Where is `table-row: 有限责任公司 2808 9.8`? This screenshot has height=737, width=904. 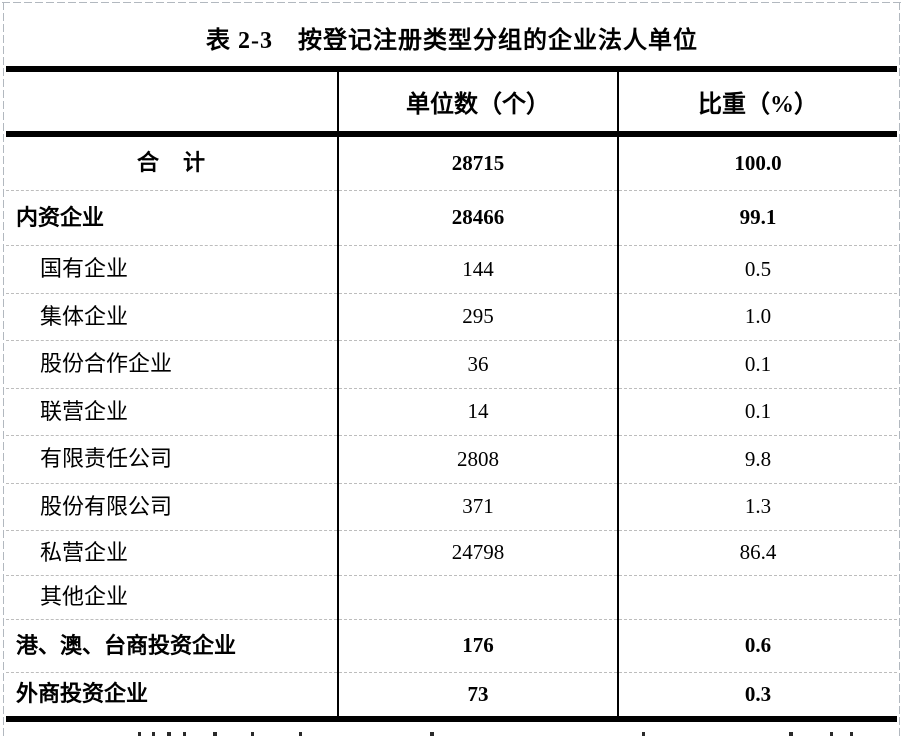
table-row: 有限责任公司 2808 9.8 is located at coordinates (451, 458).